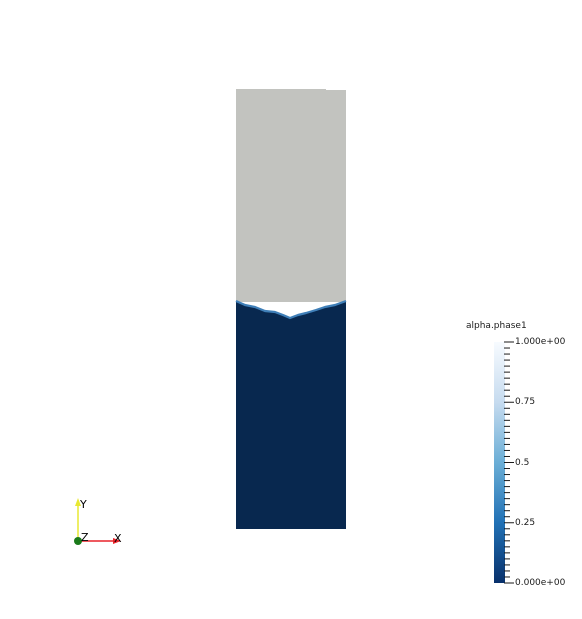  Describe the element at coordinates (117, 541) in the screenshot. I see `x-axis-arrow` at that location.